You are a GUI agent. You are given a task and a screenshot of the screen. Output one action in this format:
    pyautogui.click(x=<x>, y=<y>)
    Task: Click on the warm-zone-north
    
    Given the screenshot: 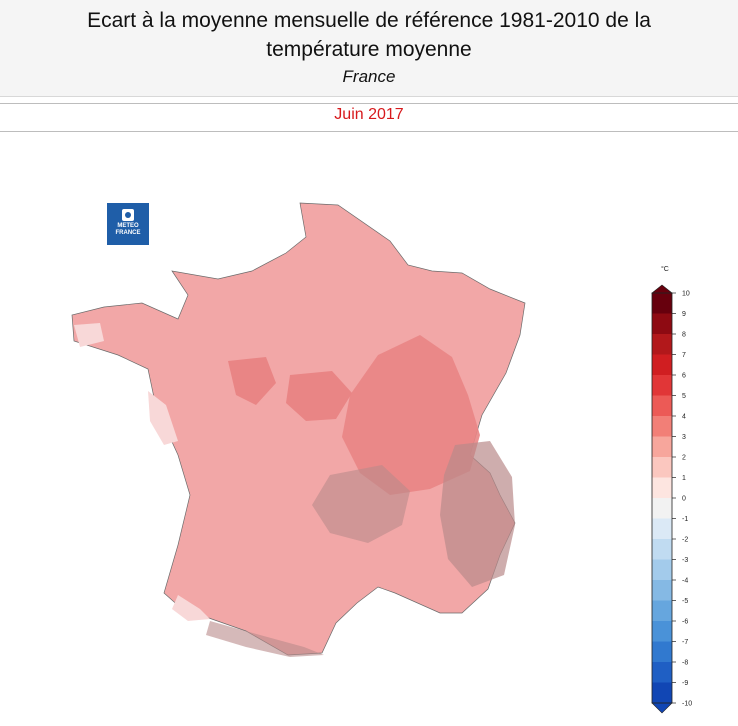 What is the action you would take?
    pyautogui.click(x=319, y=396)
    